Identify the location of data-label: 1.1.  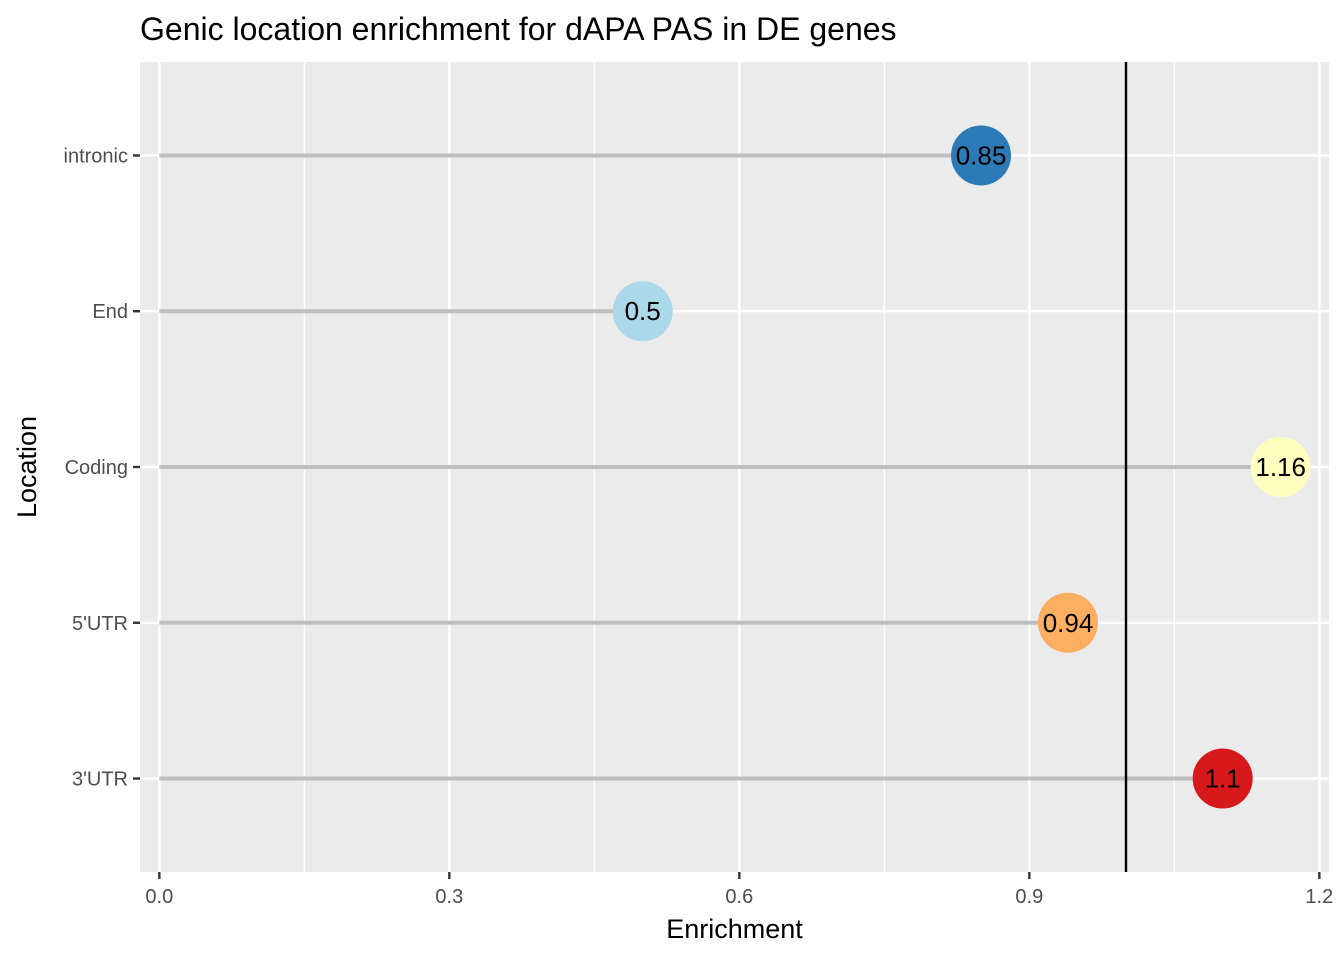
(1223, 779).